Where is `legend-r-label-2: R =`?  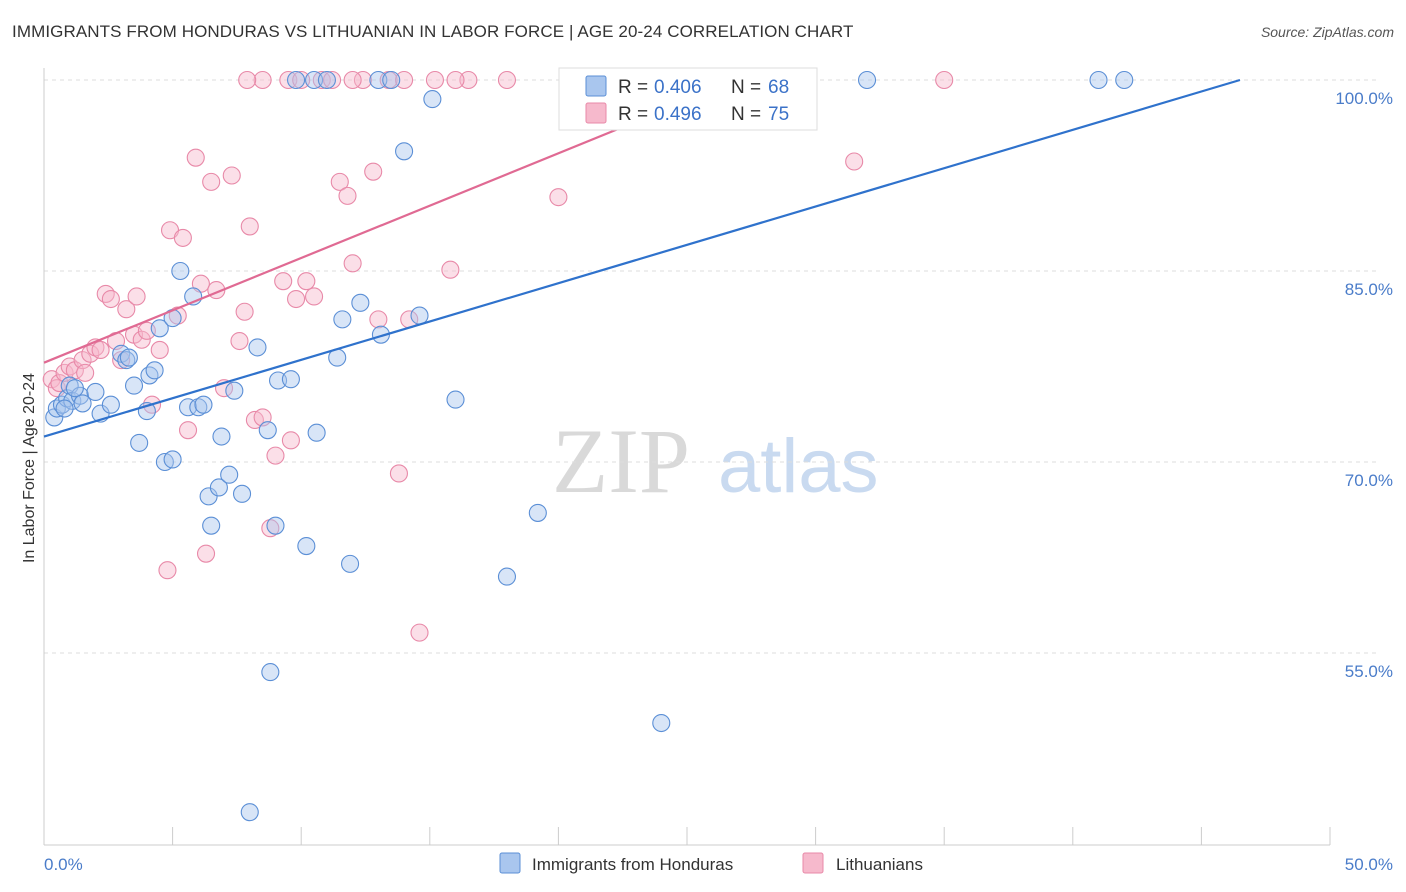 legend-r-label-2: R = is located at coordinates (633, 114).